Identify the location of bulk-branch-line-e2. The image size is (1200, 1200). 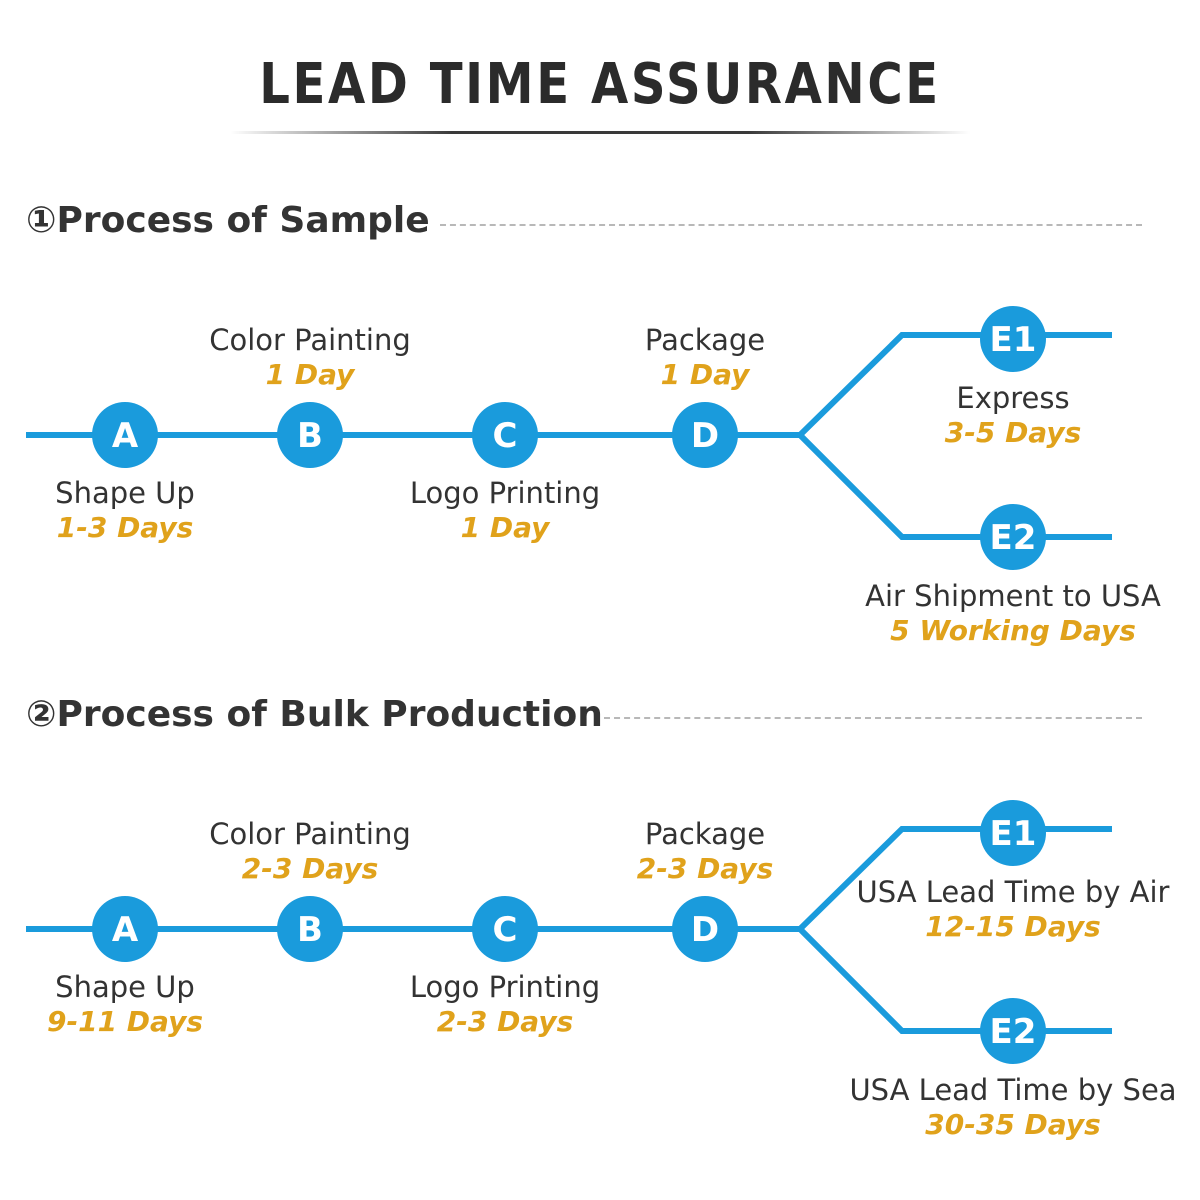
(954, 980).